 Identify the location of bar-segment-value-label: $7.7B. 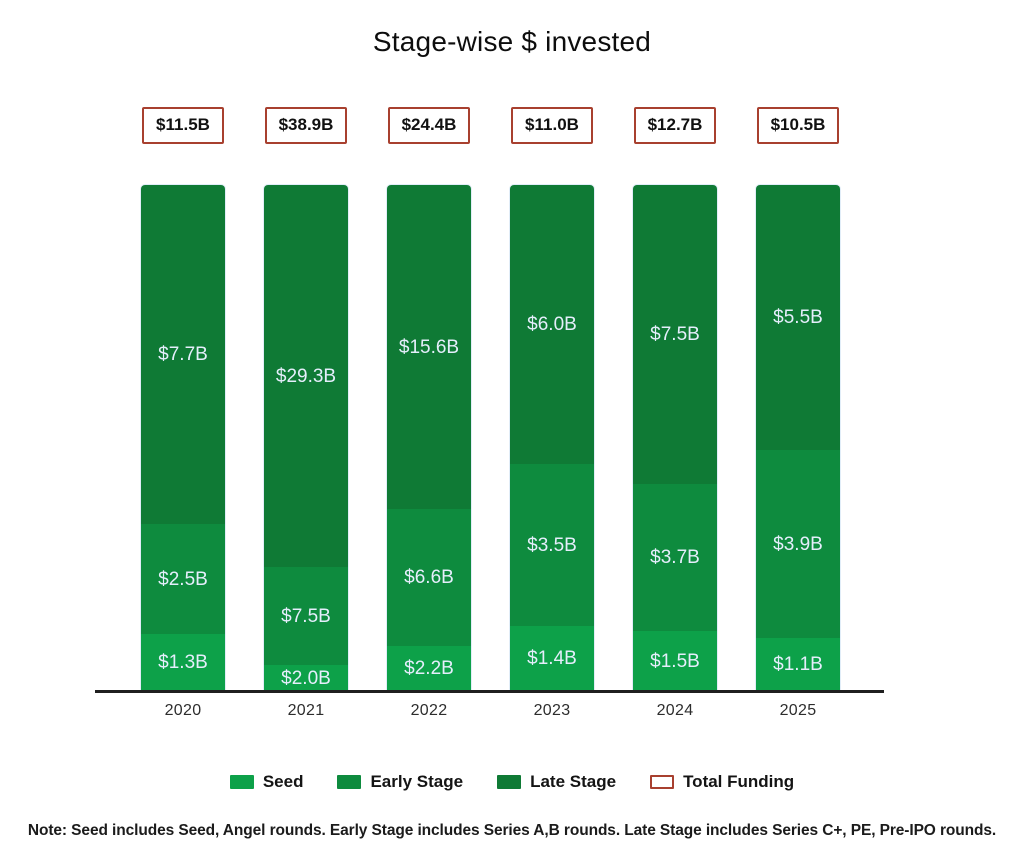
(183, 354).